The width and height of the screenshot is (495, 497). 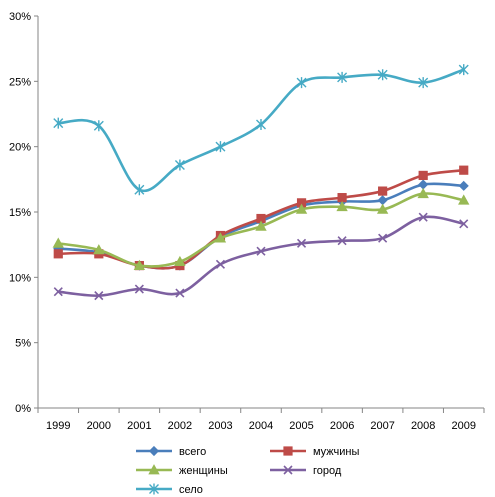 What do you see at coordinates (220, 426) in the screenshot?
I see `x-tick-label: 2003` at bounding box center [220, 426].